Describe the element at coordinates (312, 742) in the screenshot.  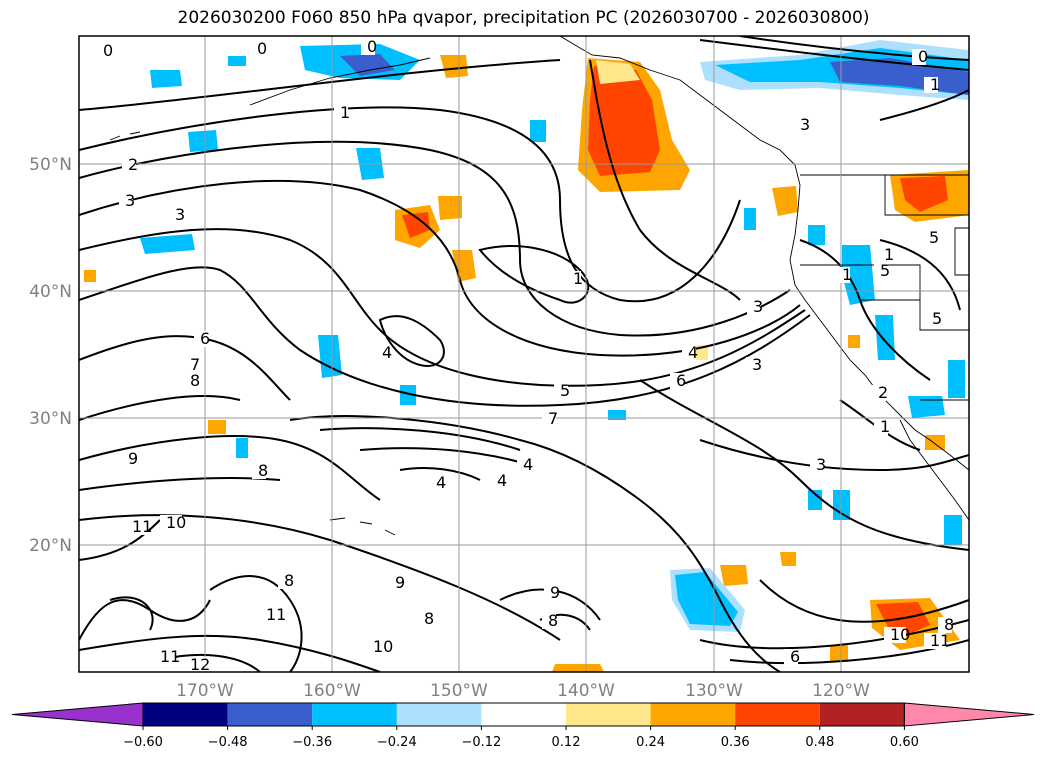
I see `colorbar-tick-label: −0.36` at that location.